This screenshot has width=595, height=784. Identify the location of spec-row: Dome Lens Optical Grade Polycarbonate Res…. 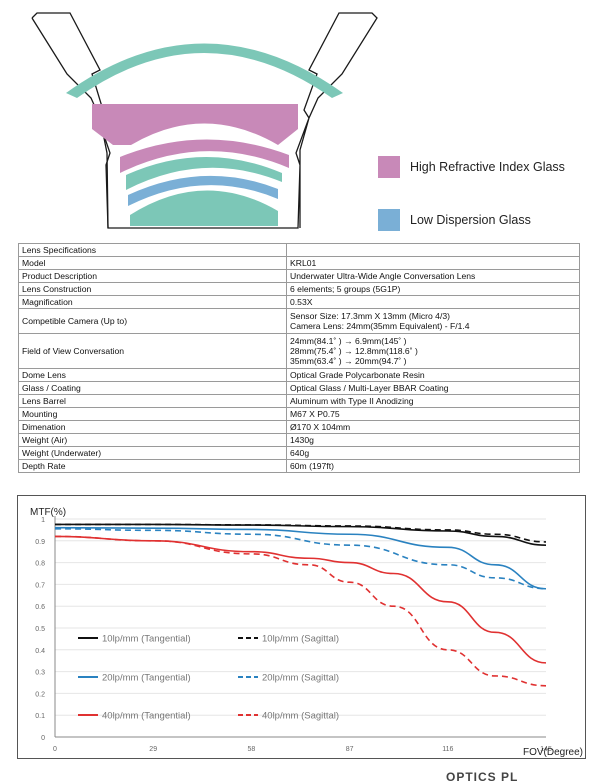
(299, 375).